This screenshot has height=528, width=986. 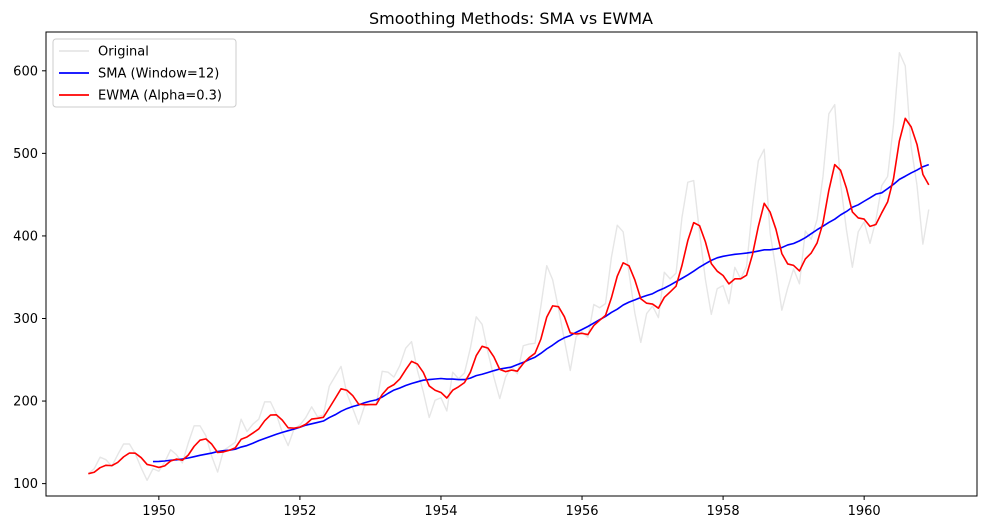 What do you see at coordinates (123, 52) in the screenshot?
I see `legend-label: Original` at bounding box center [123, 52].